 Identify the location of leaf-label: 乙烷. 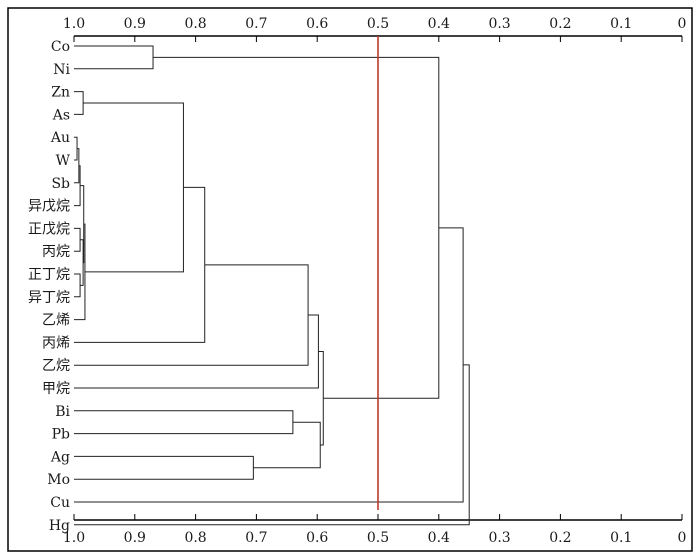
(56, 366).